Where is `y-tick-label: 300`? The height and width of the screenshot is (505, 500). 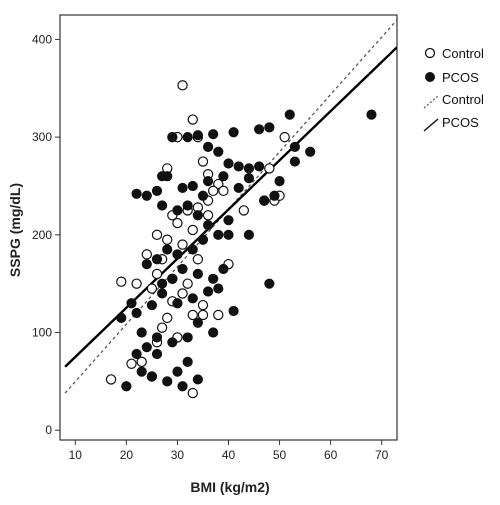 y-tick-label: 300 is located at coordinates (42, 137).